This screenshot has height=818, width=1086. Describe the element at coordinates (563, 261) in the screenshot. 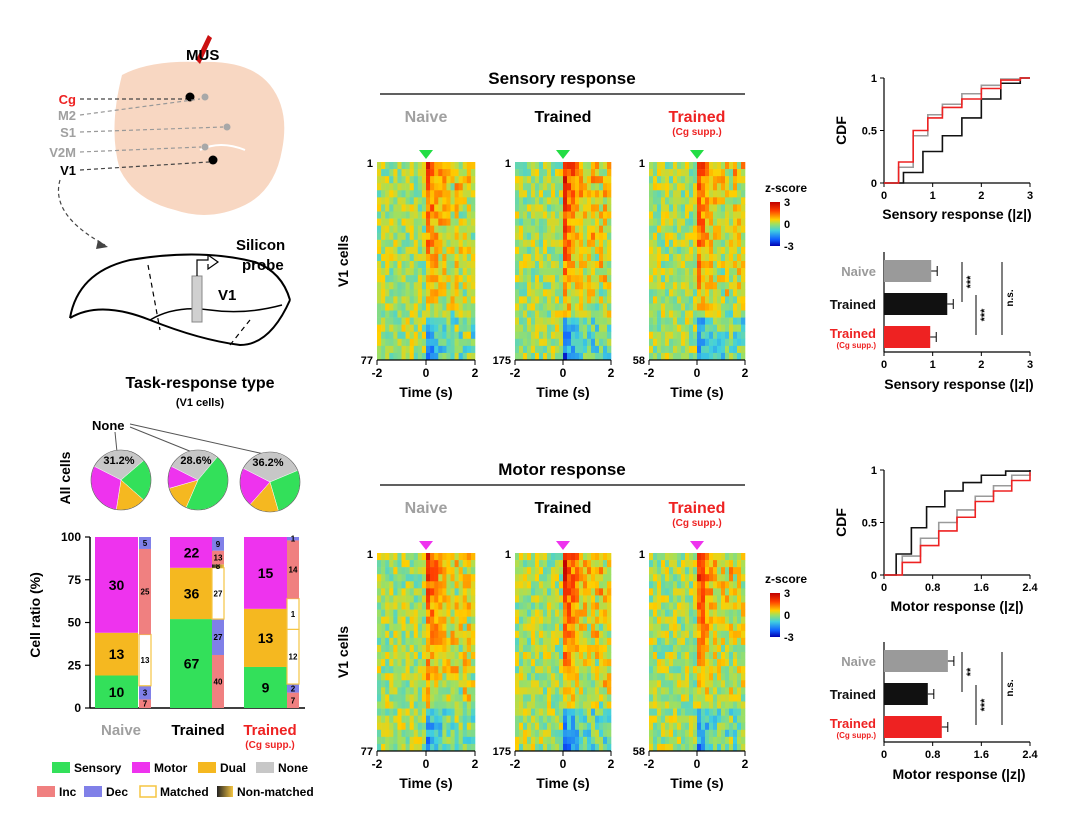

I see `heatmap-cells` at that location.